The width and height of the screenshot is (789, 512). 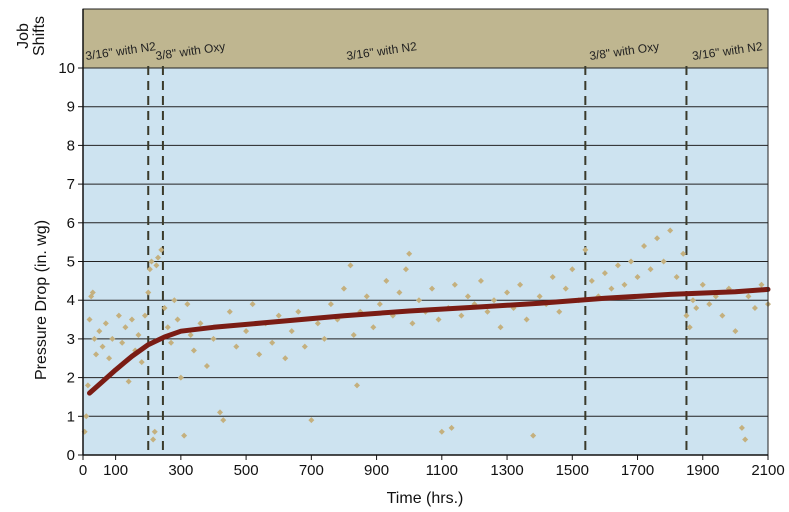 What do you see at coordinates (71, 339) in the screenshot?
I see `y-tick-label: 3` at bounding box center [71, 339].